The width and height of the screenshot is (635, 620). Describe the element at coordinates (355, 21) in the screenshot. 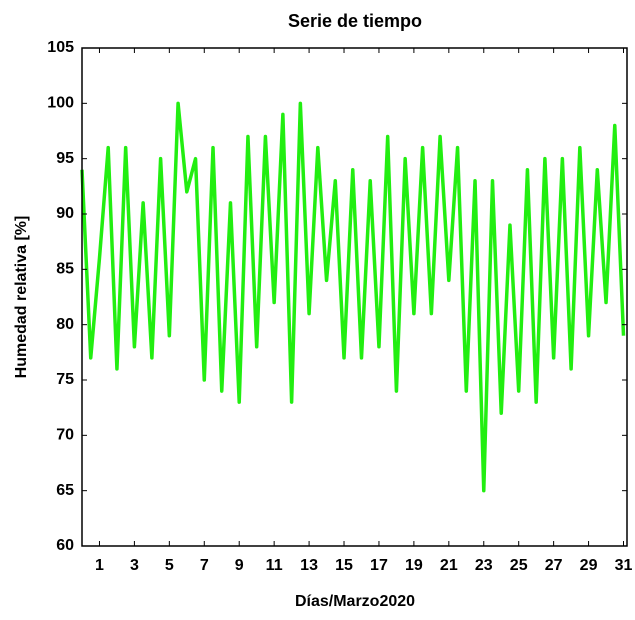

I see `chart-title: Serie de tiempo` at that location.